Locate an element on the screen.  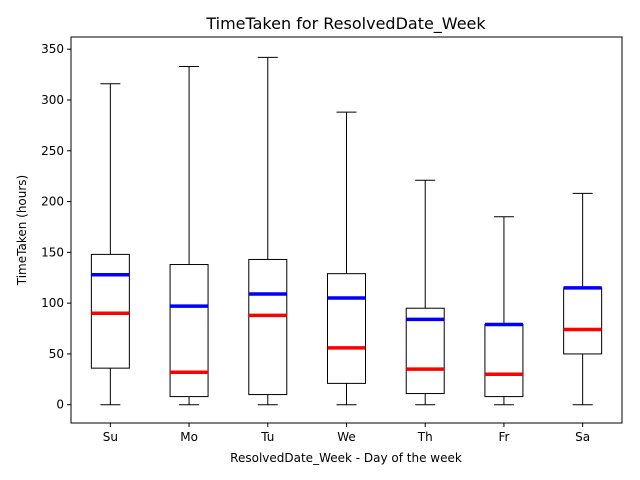
box-mo is located at coordinates (189, 235).